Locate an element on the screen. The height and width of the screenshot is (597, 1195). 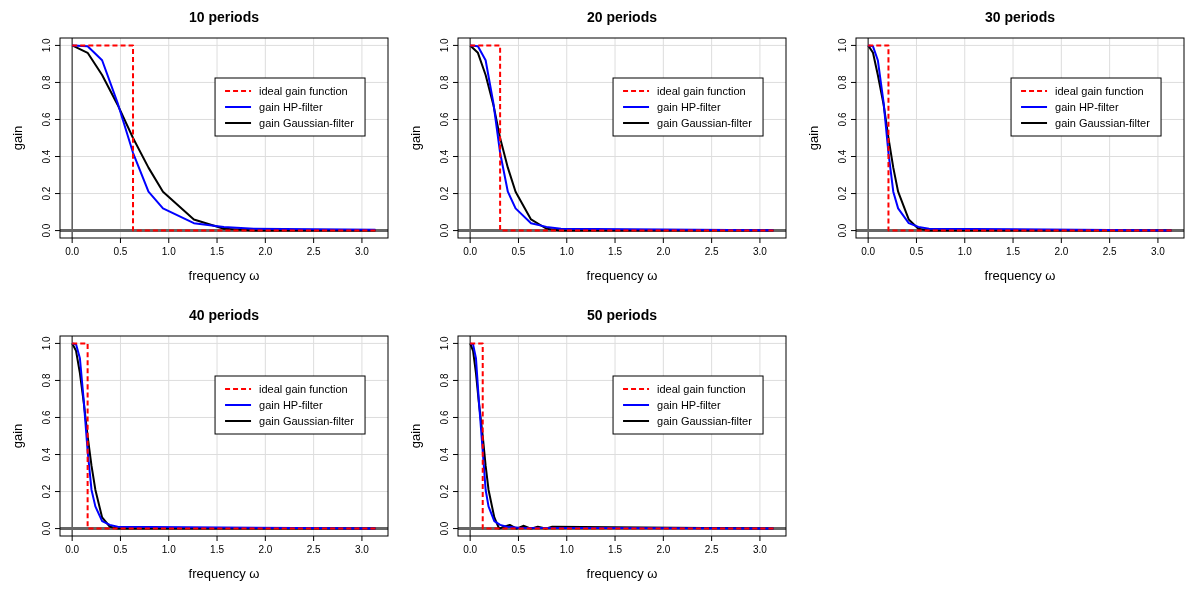
chart-title: 10 periods is located at coordinates (224, 17).